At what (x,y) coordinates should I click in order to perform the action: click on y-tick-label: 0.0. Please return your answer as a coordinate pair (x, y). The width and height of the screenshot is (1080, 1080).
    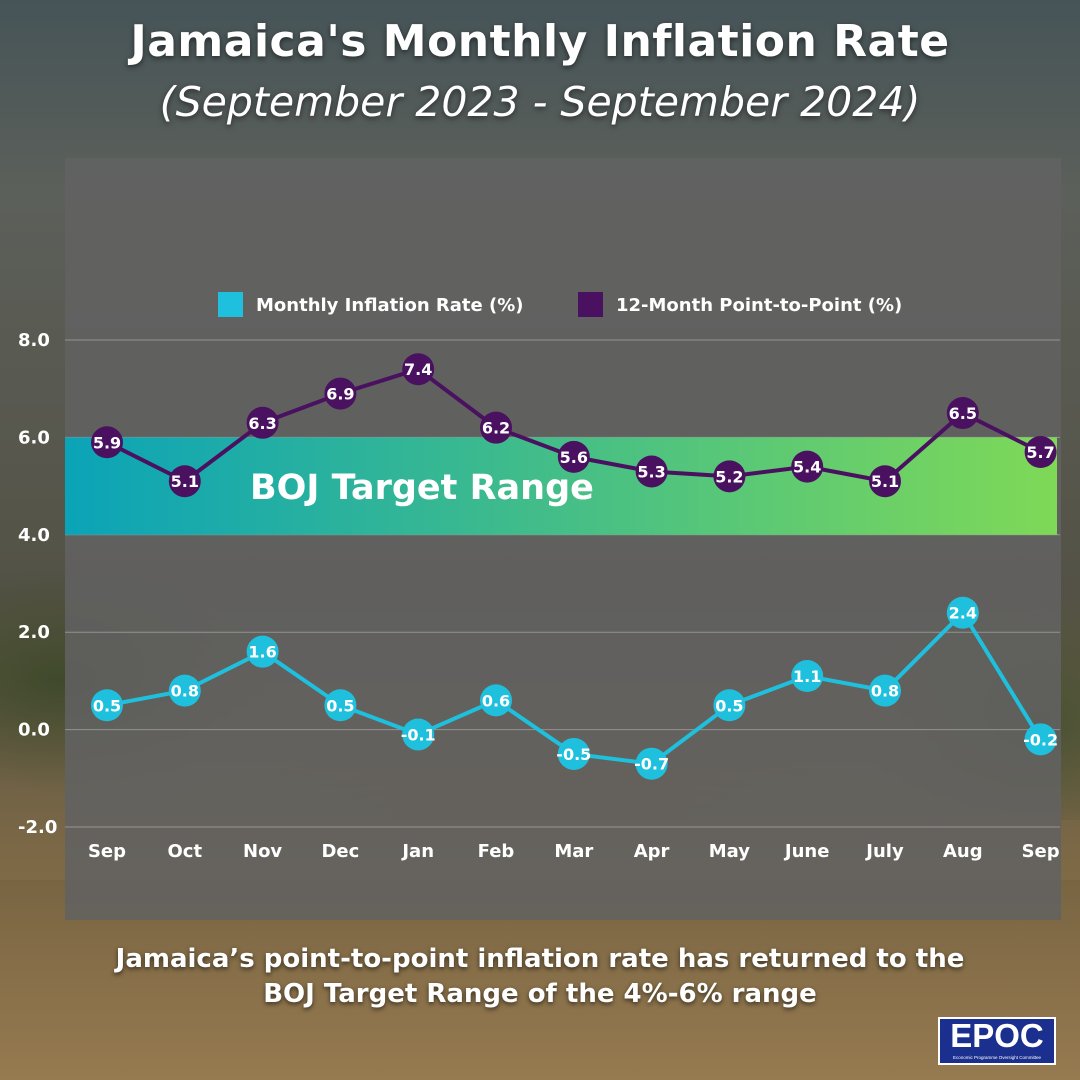
    Looking at the image, I should click on (34, 730).